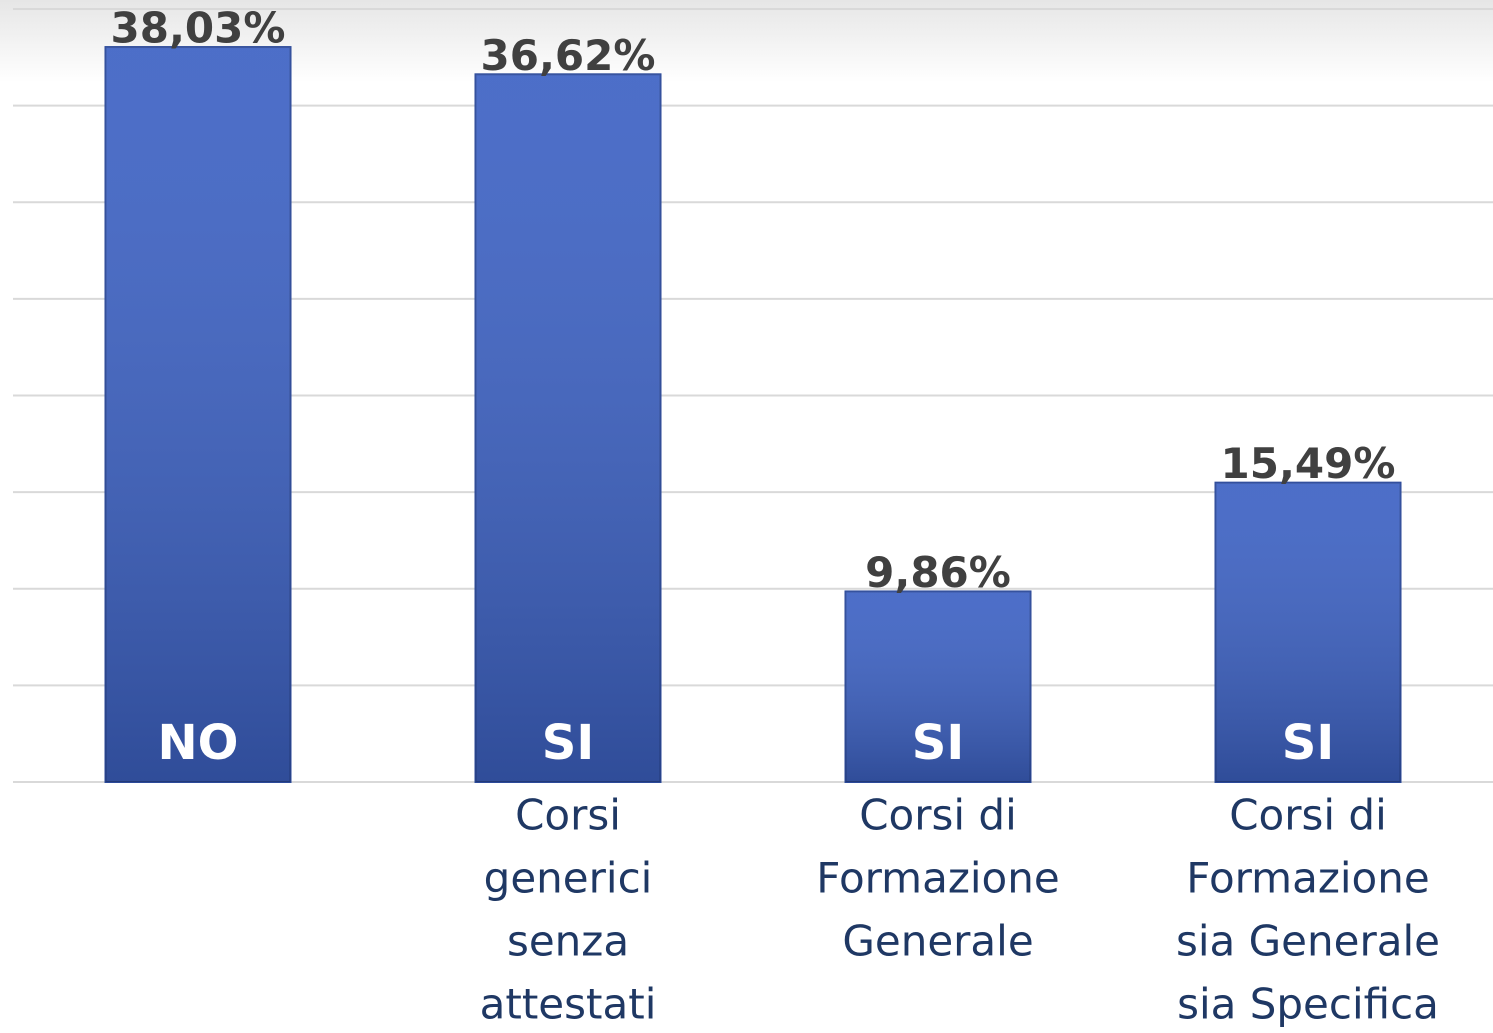 Image resolution: width=1493 pixels, height=1033 pixels. Describe the element at coordinates (1308, 463) in the screenshot. I see `value-label: 15,49%` at that location.